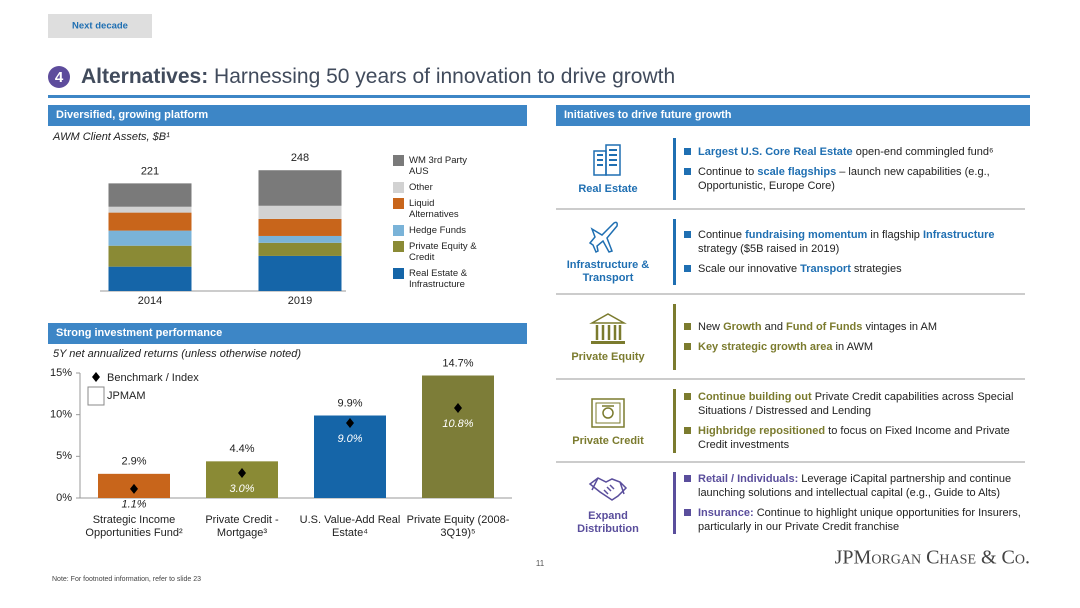 The height and width of the screenshot is (608, 1080). Describe the element at coordinates (64, 498) in the screenshot. I see `y-tick-label: 0%` at that location.